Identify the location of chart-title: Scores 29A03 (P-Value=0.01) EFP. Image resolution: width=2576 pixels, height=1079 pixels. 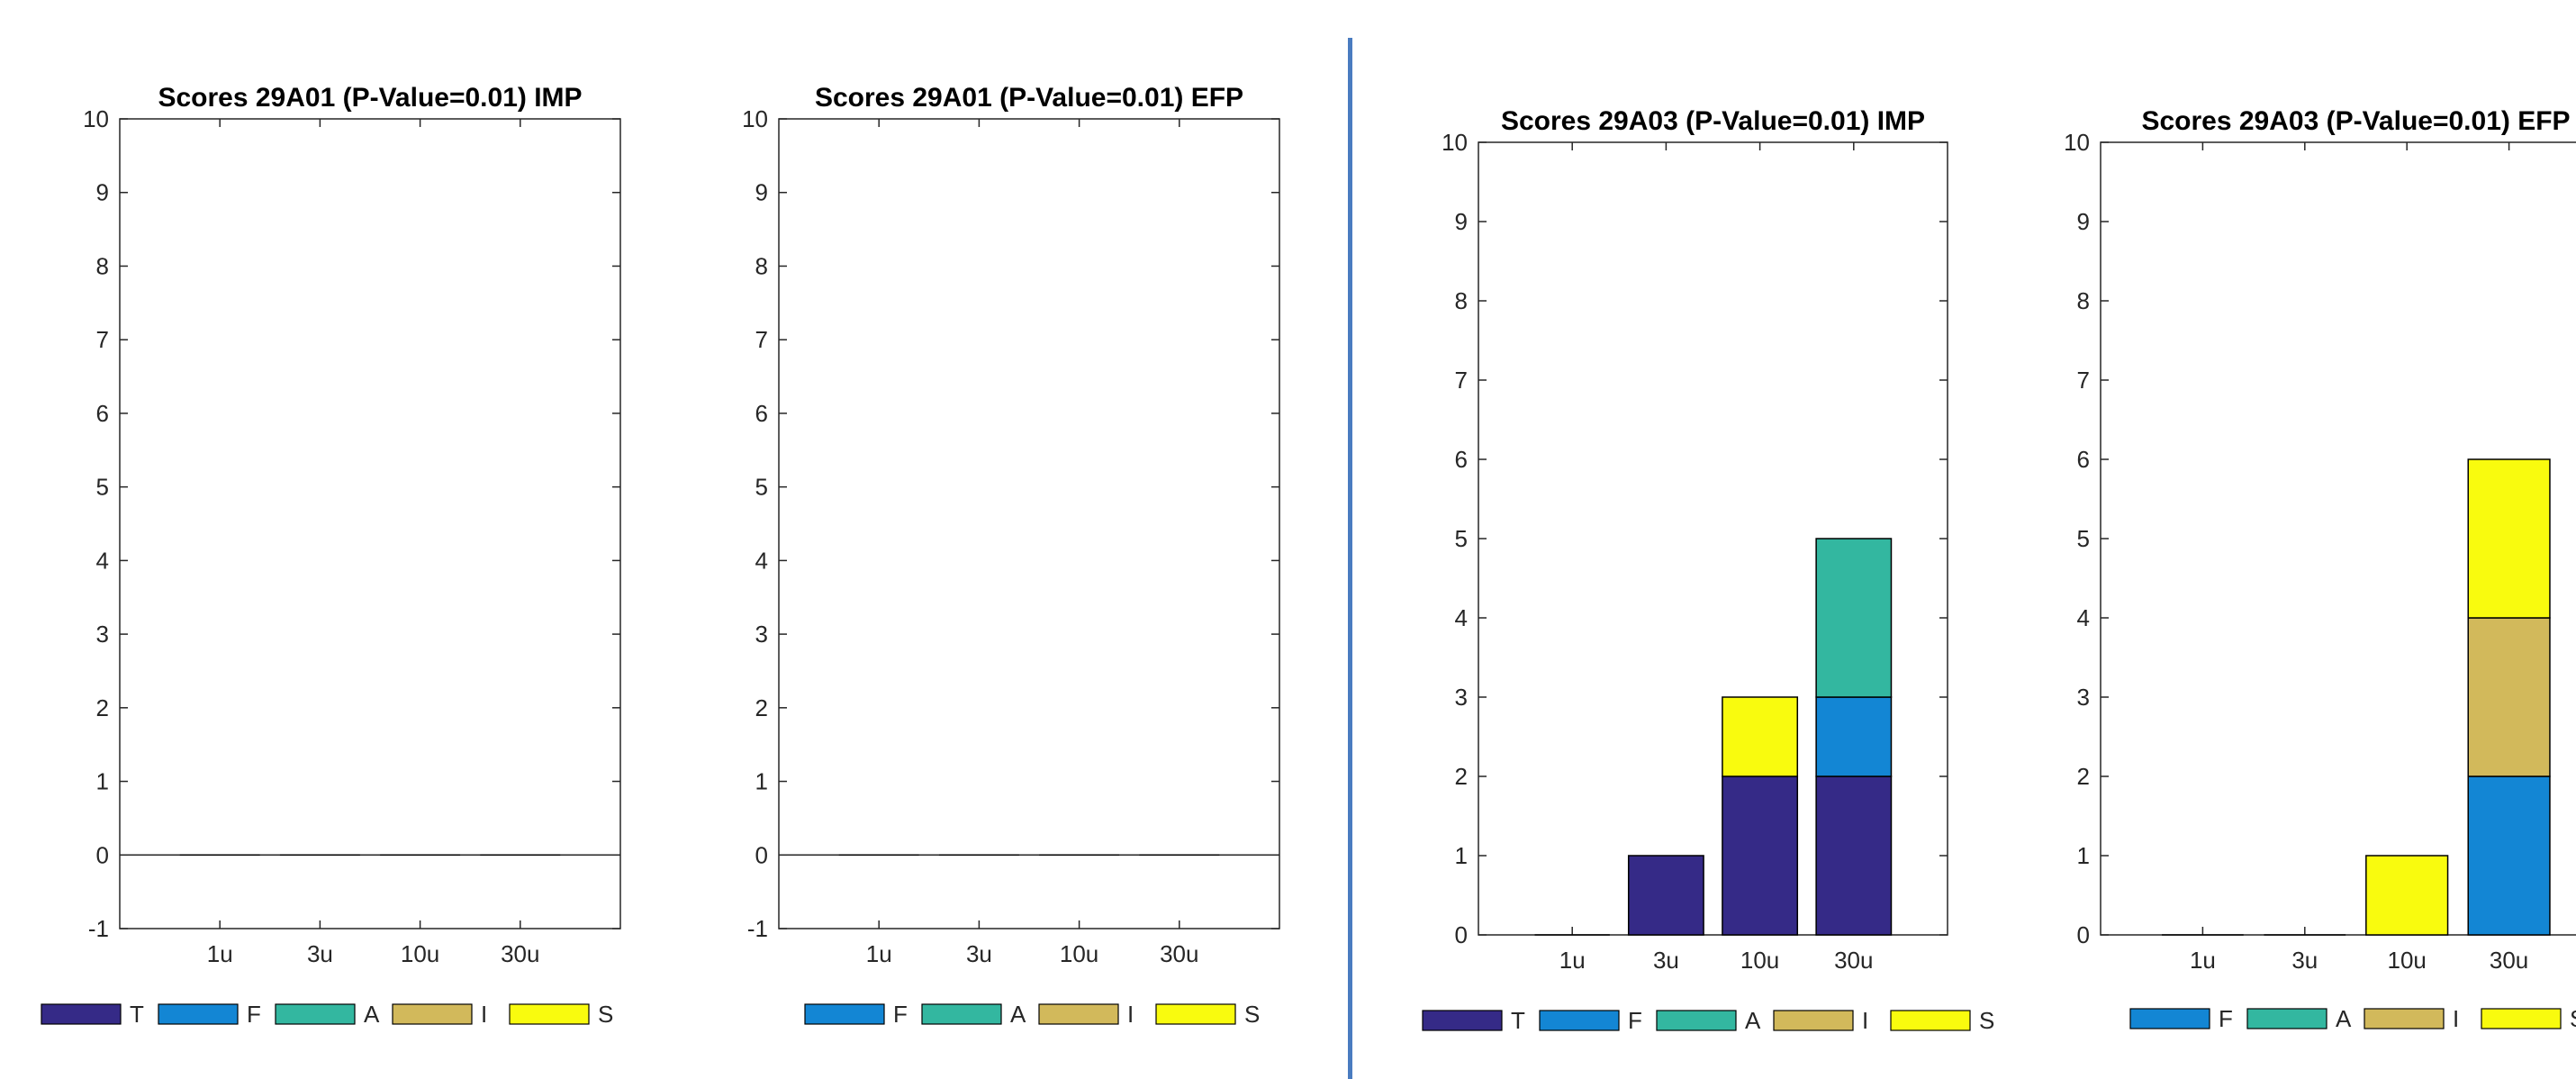
(2355, 121).